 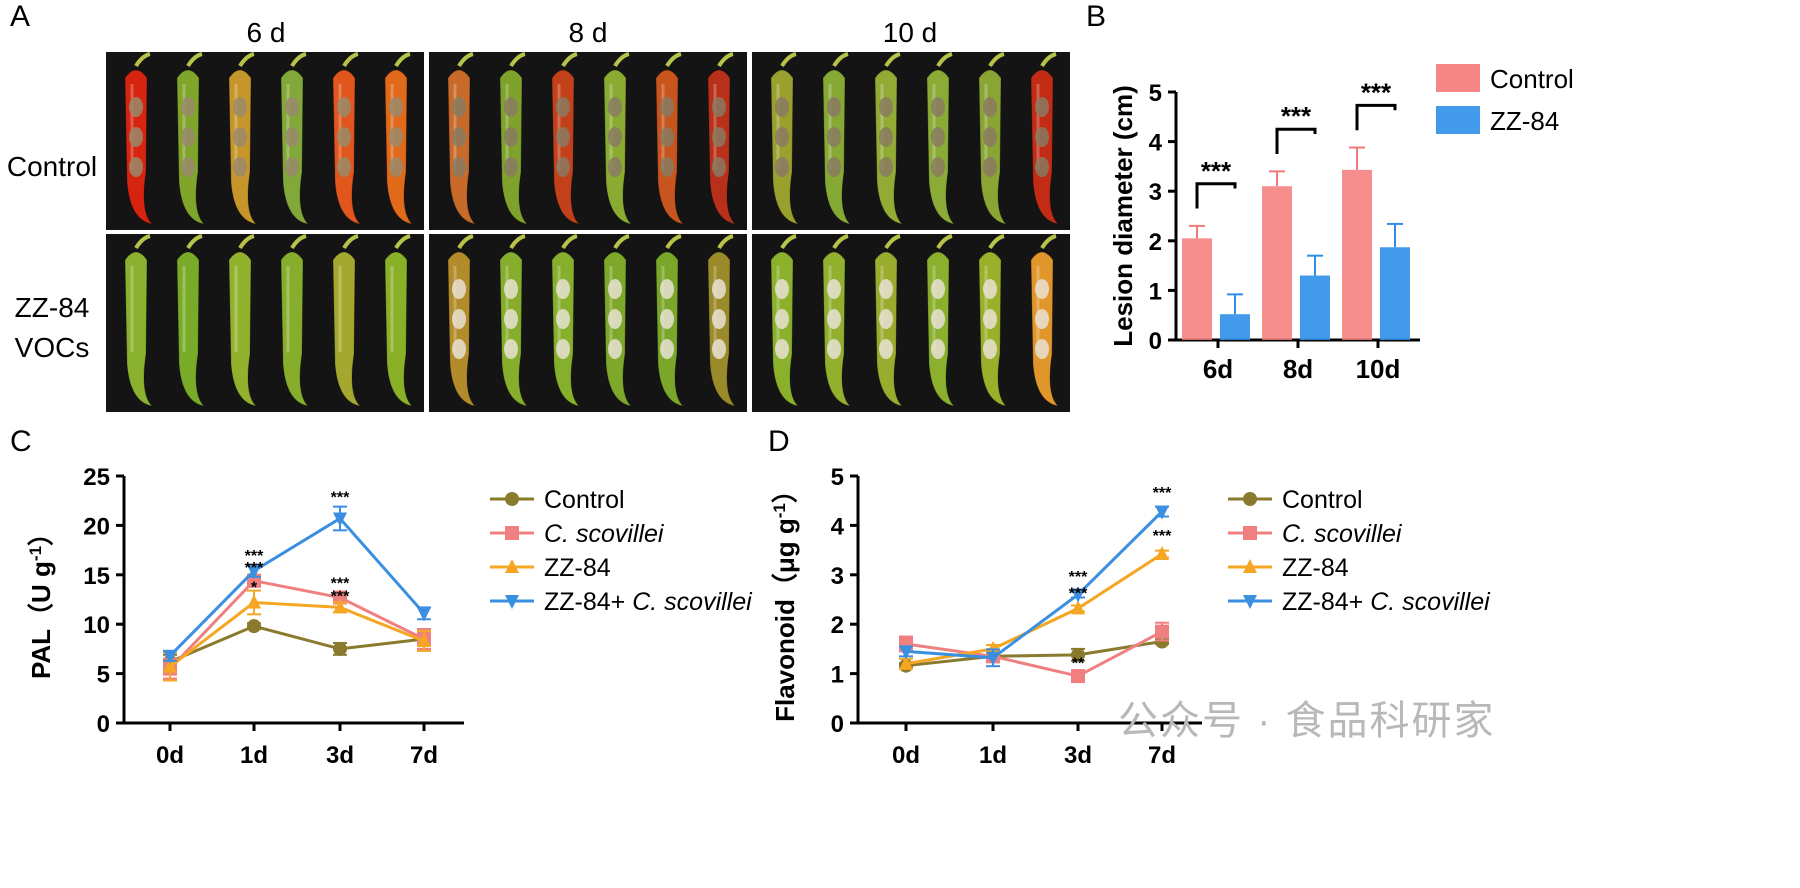 What do you see at coordinates (837, 576) in the screenshot?
I see `y-tick-label: 3` at bounding box center [837, 576].